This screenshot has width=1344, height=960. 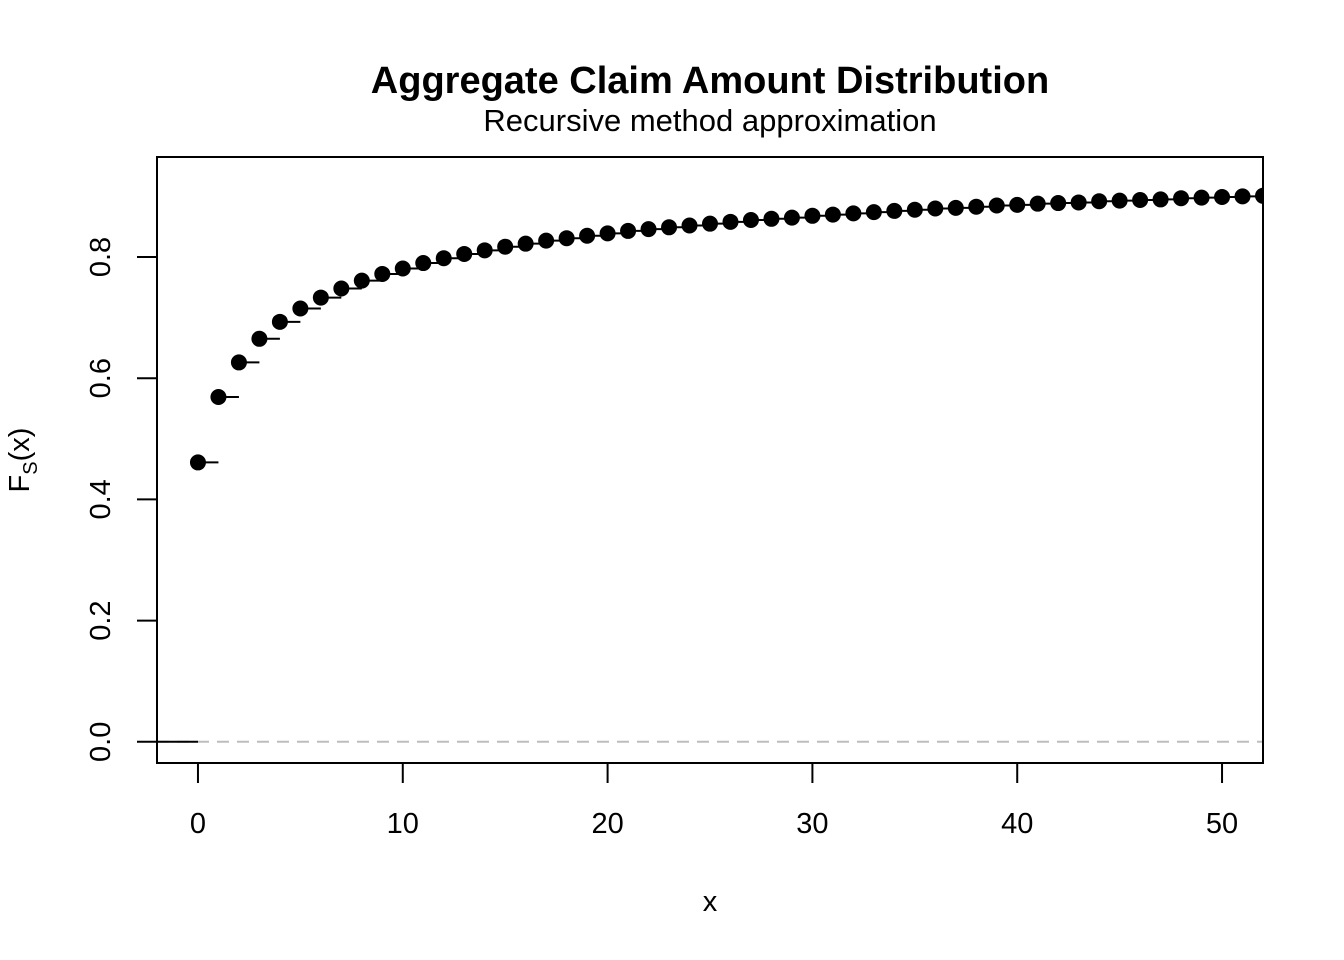 What do you see at coordinates (101, 742) in the screenshot?
I see `y-tick-label: 0.0` at bounding box center [101, 742].